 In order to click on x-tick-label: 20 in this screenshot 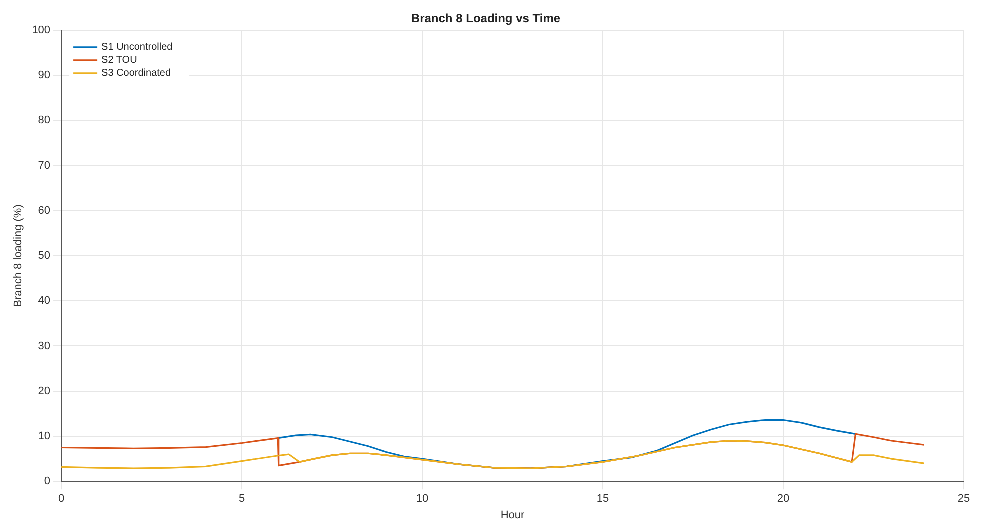, I will do `click(783, 499)`.